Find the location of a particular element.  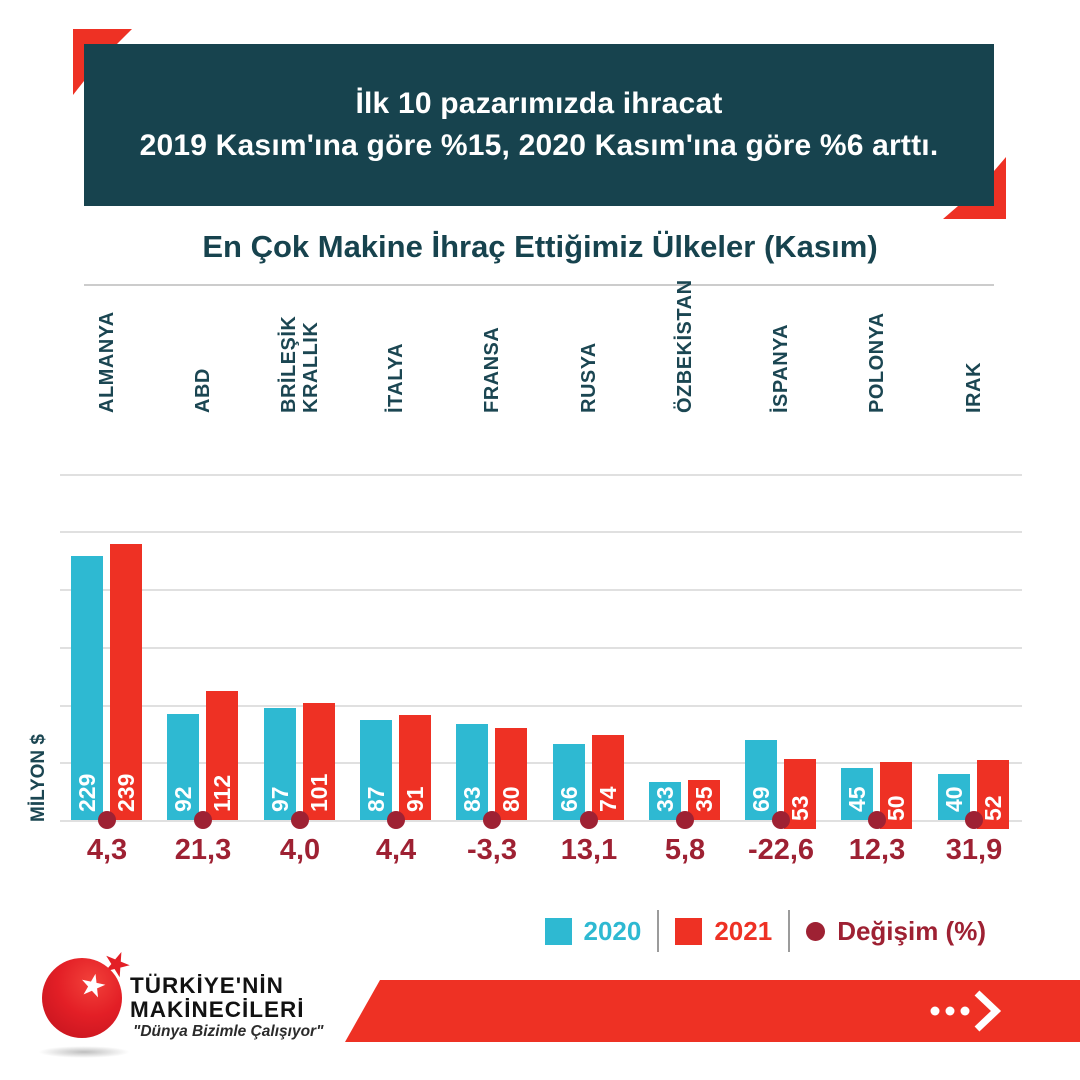

value-label-2021: 74 is located at coordinates (608, 799).